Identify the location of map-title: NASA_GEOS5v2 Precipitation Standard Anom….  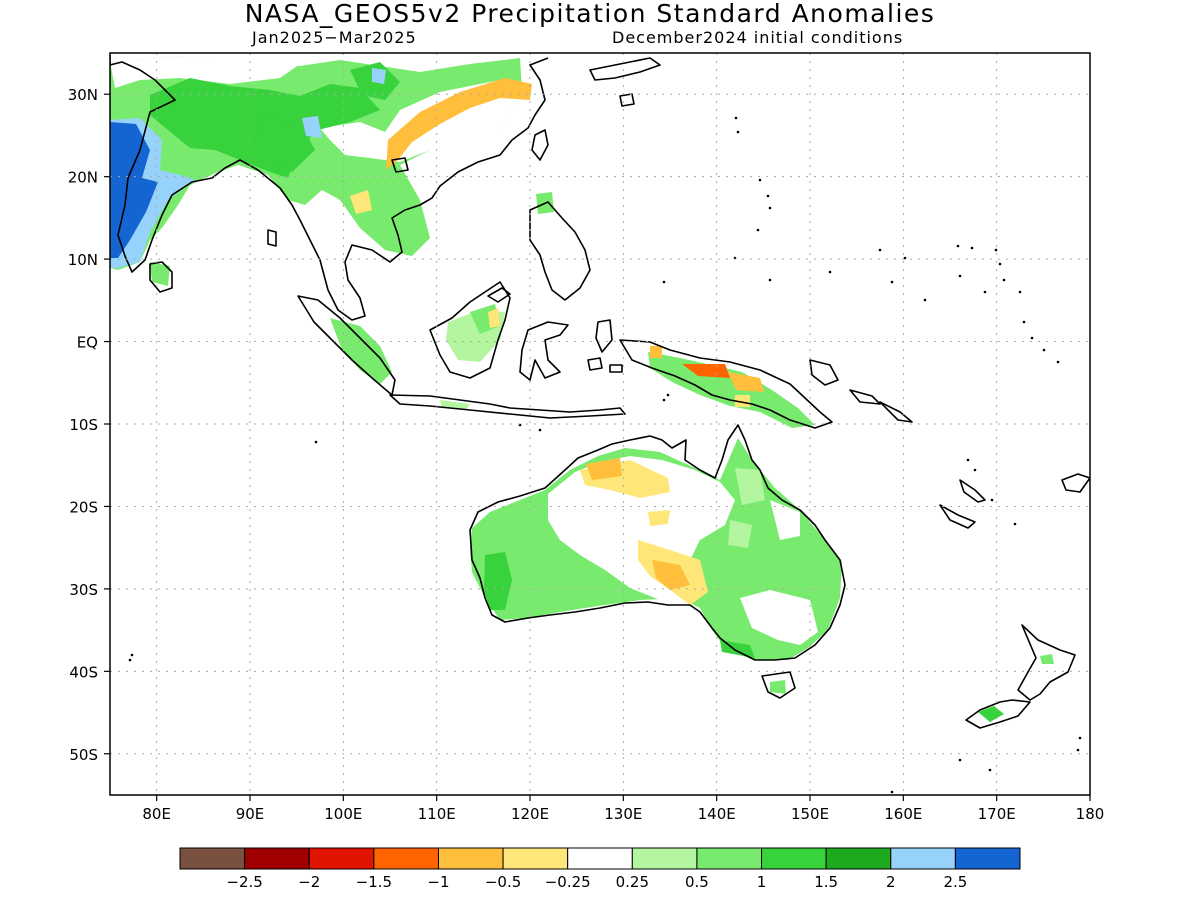
(590, 14).